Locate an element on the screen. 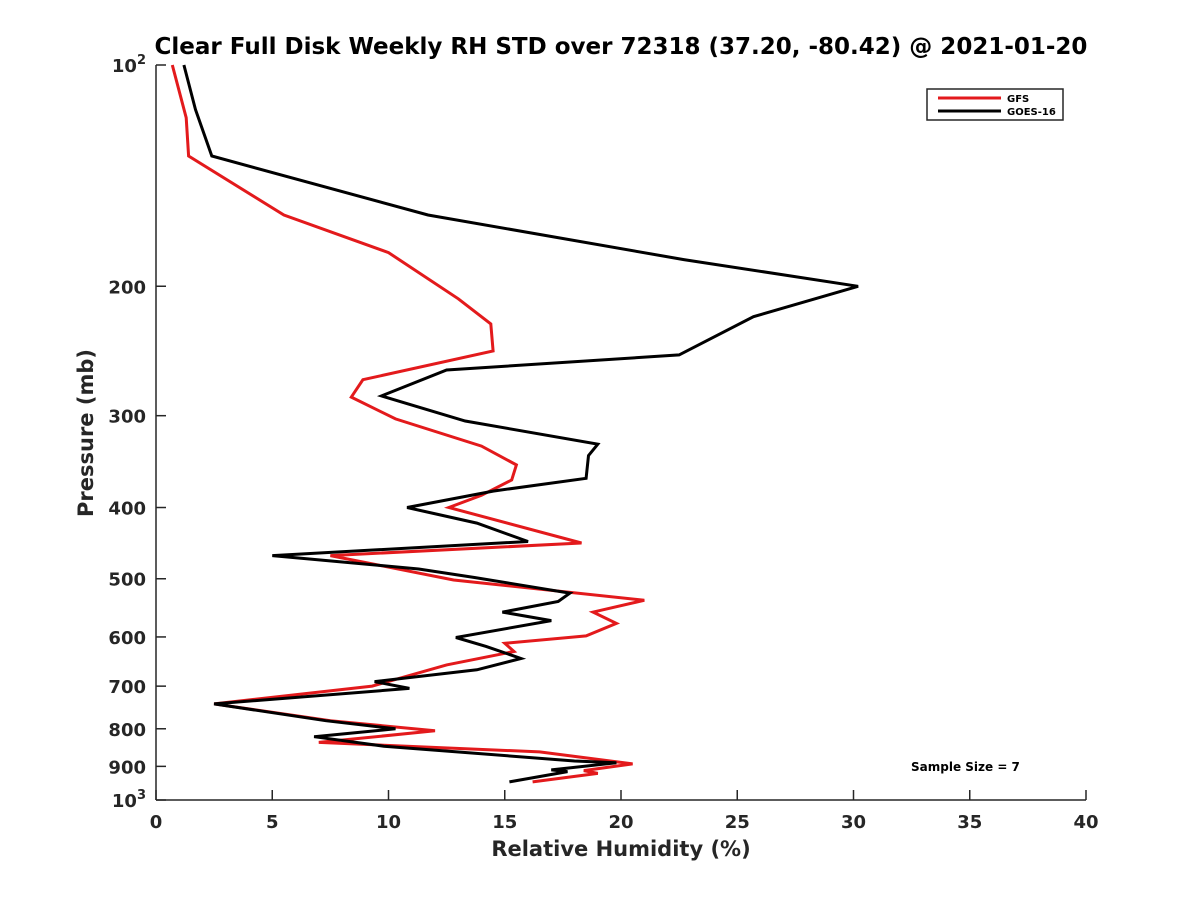 The height and width of the screenshot is (900, 1200). x-tick-label: 0 is located at coordinates (156, 822).